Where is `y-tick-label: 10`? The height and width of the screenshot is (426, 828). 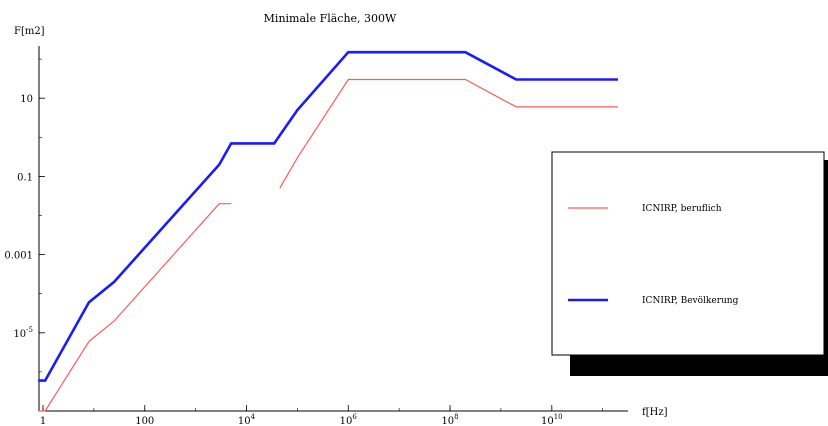
y-tick-label: 10 is located at coordinates (26, 99).